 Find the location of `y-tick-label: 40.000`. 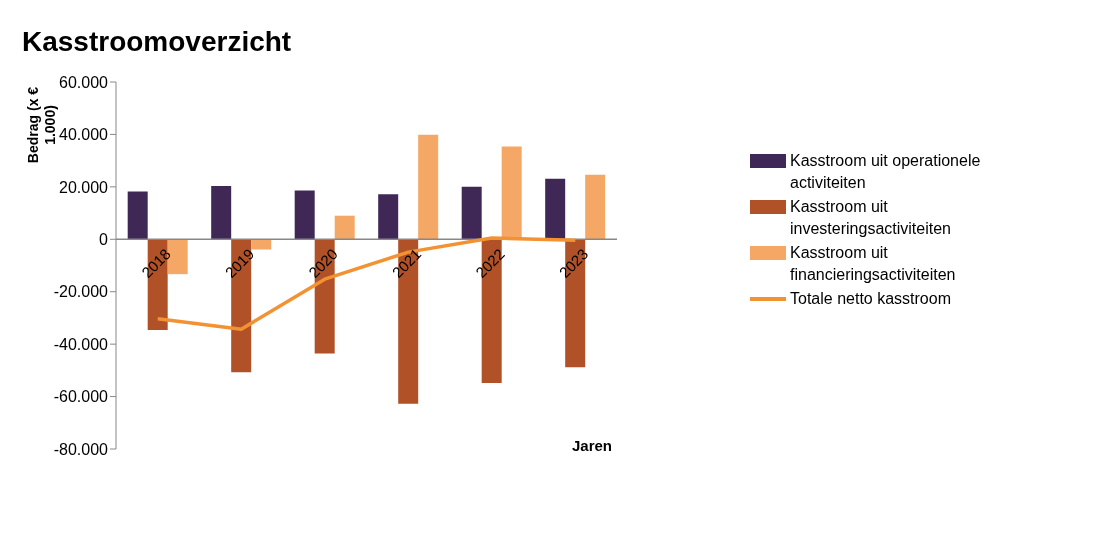

y-tick-label: 40.000 is located at coordinates (84, 135).